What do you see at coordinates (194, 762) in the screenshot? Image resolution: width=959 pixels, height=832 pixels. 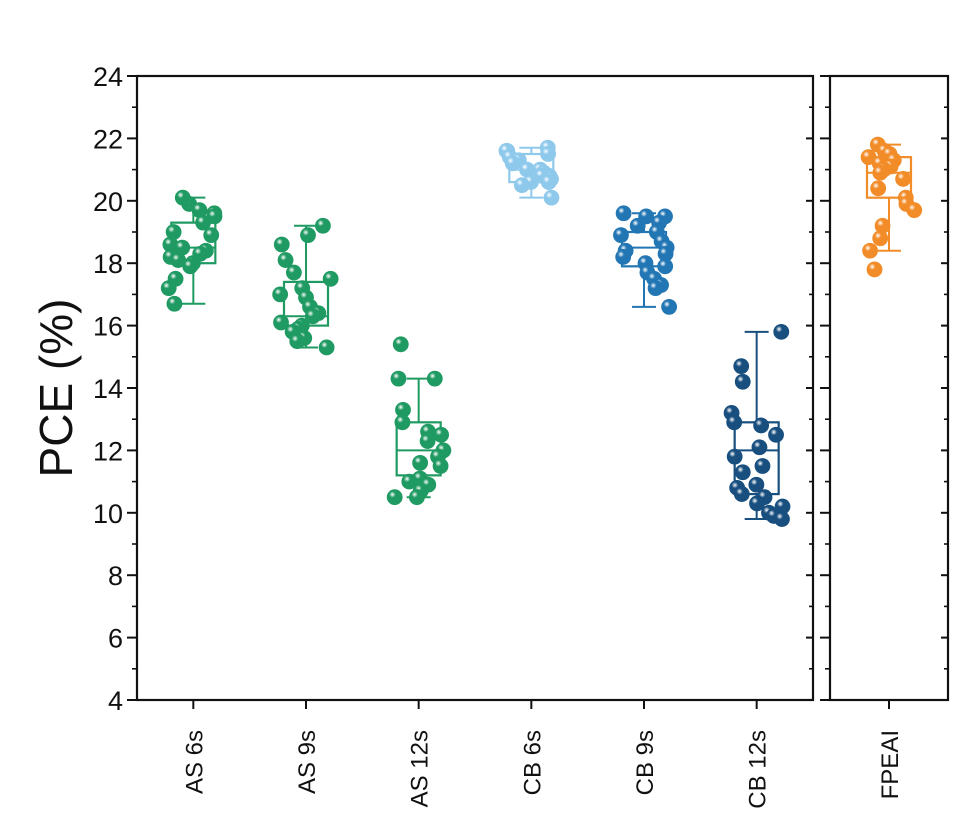 I see `x-tick-label: AS 6s` at bounding box center [194, 762].